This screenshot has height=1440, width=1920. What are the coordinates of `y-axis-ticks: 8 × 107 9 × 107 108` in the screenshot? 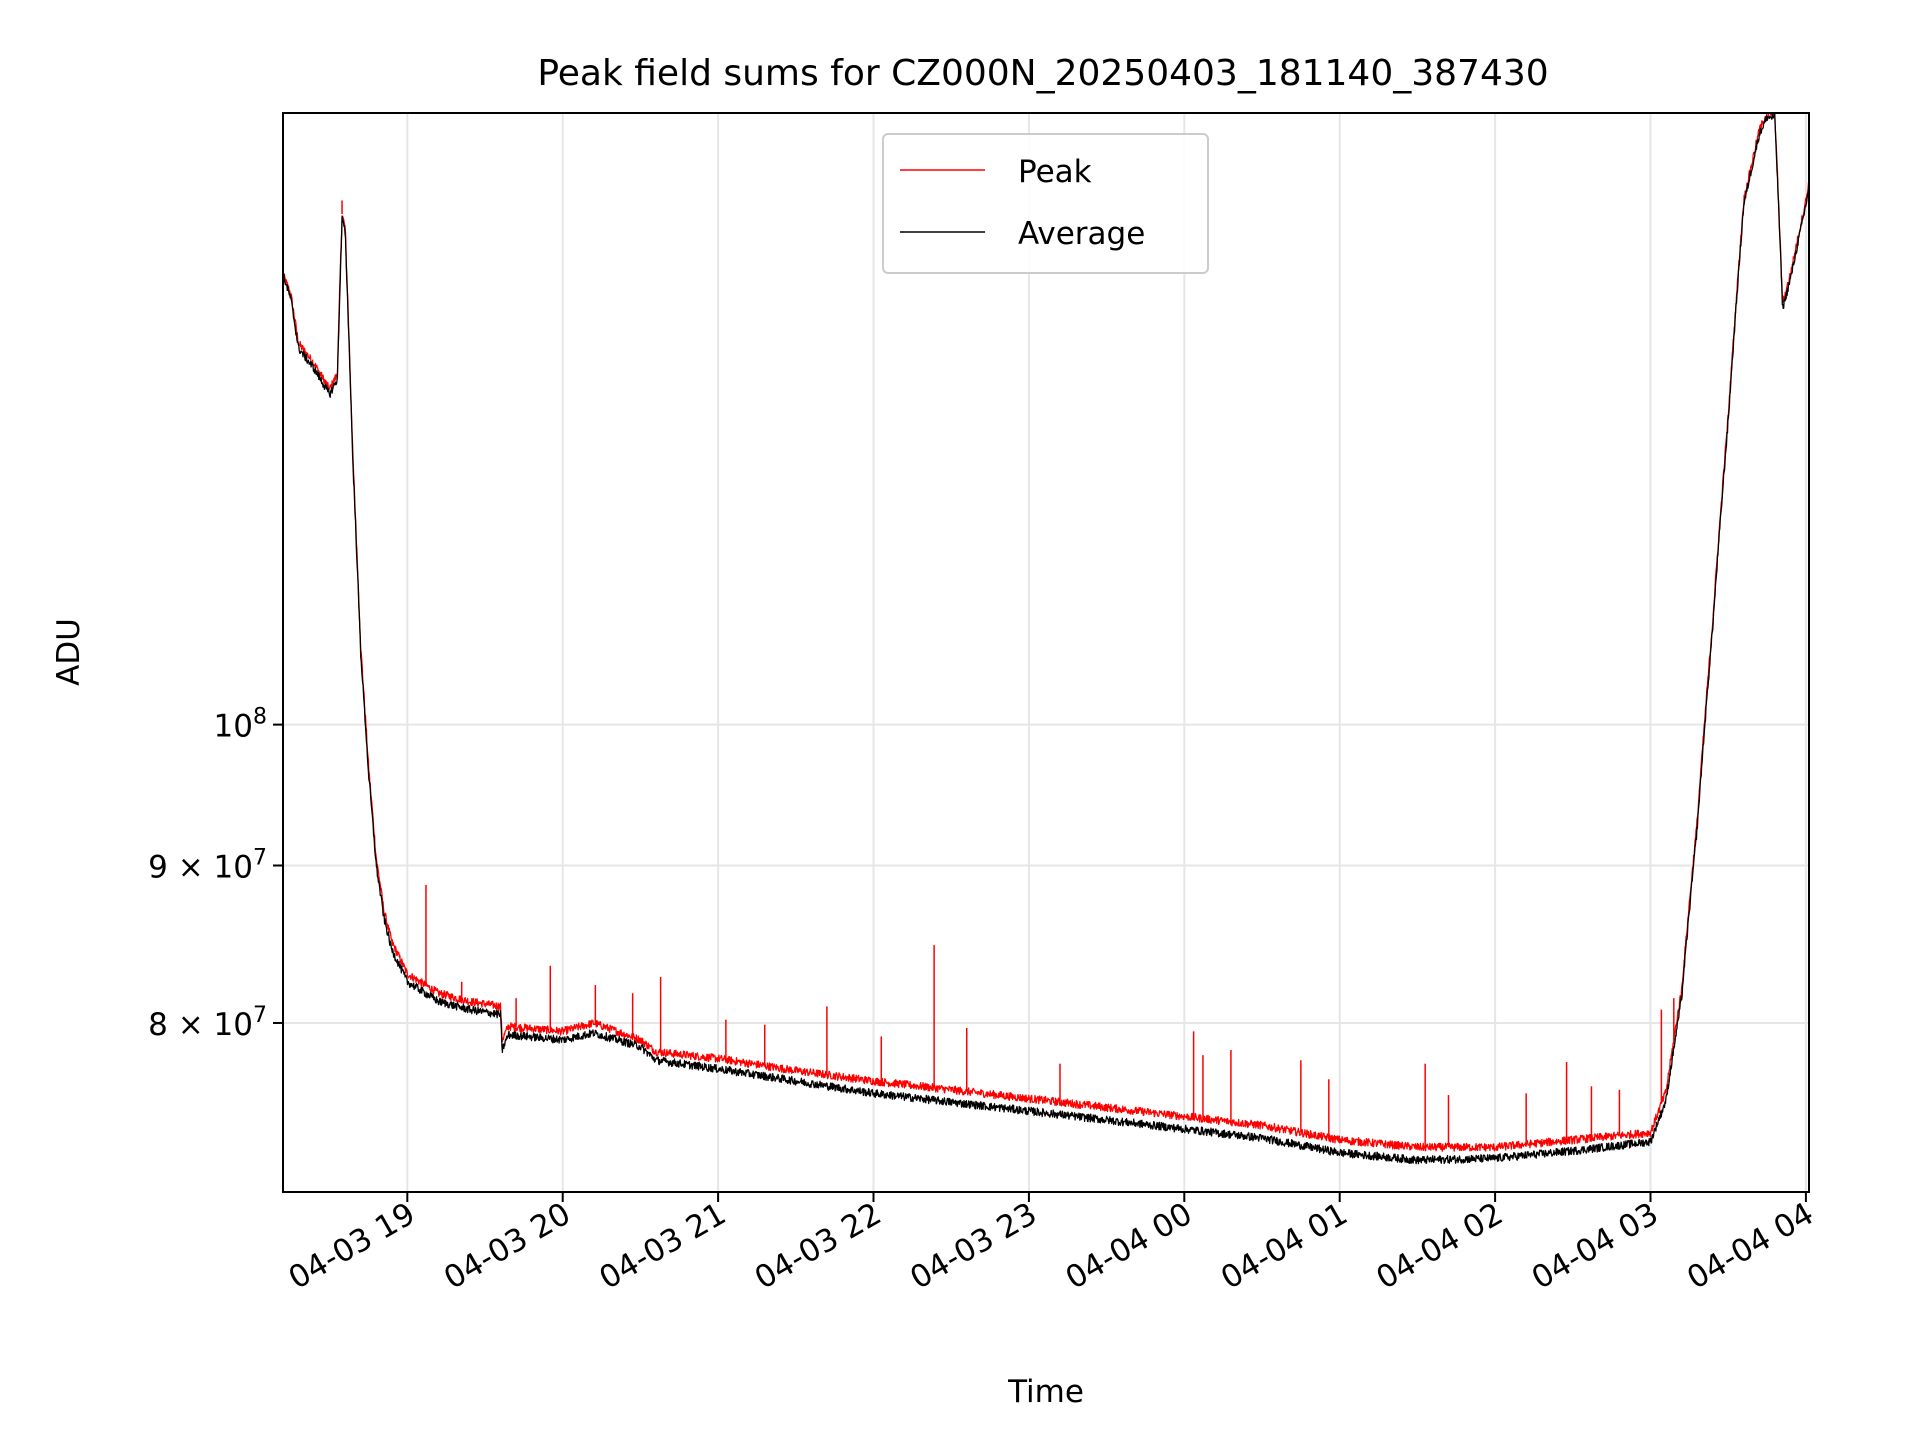 It's located at (215, 874).